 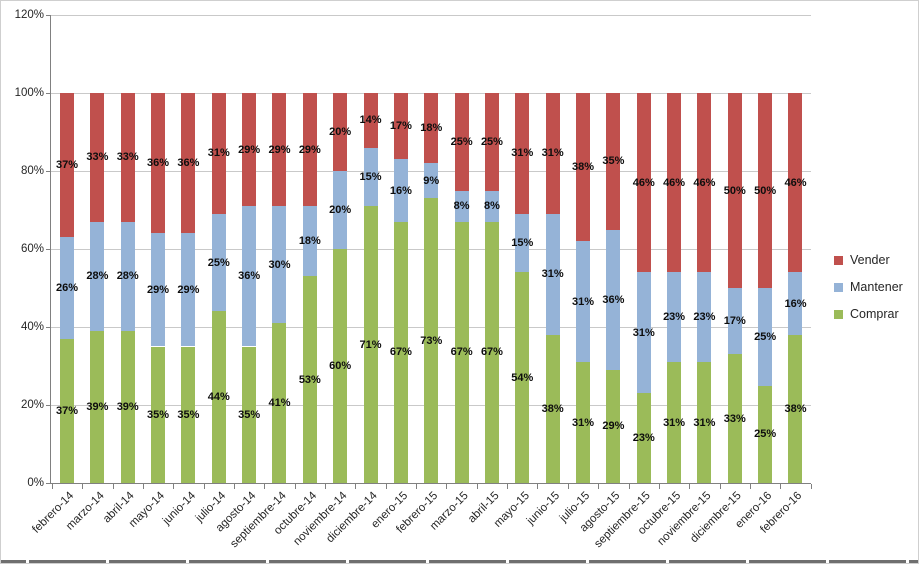 I want to click on y-axis-label: 120%, so click(x=29, y=15).